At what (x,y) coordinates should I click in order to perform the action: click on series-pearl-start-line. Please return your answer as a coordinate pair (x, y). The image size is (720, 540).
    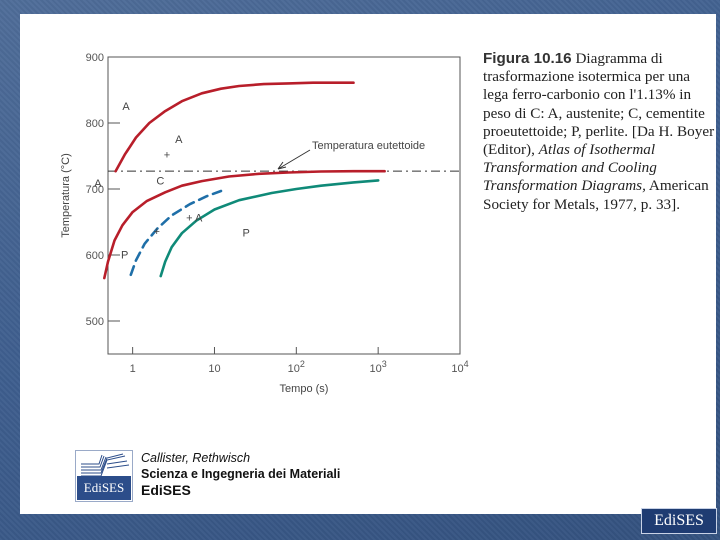
    Looking at the image, I should click on (244, 224).